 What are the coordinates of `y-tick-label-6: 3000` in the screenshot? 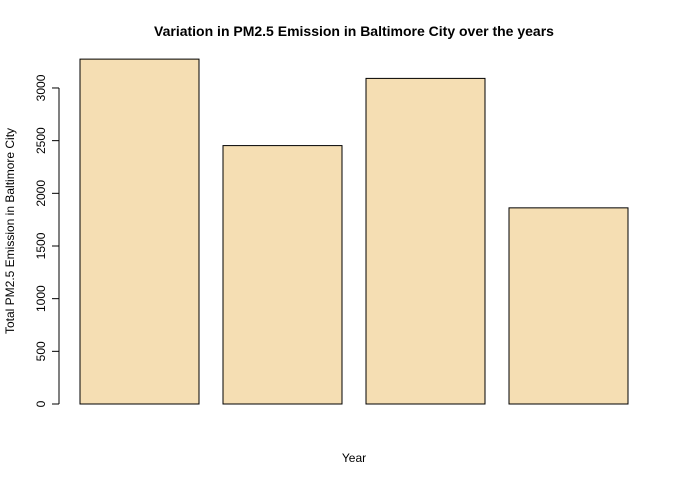 It's located at (41, 87).